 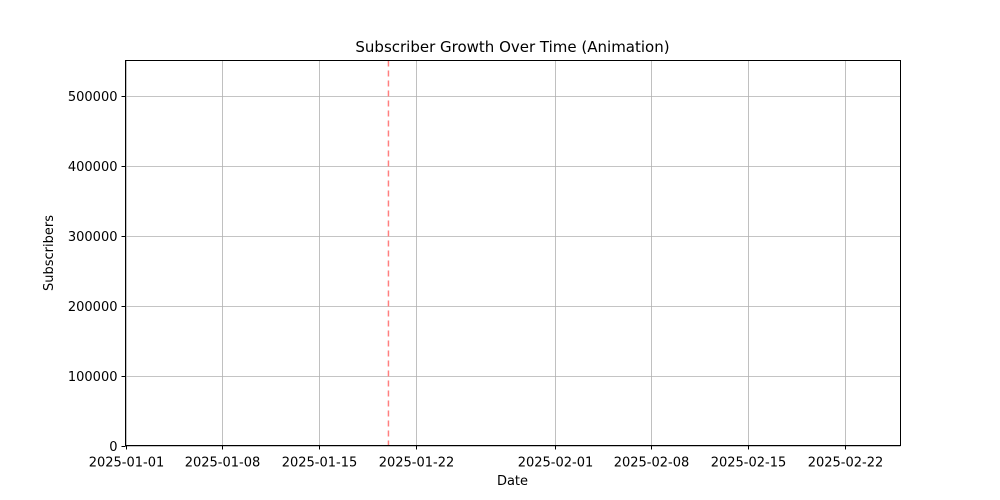 What do you see at coordinates (512, 47) in the screenshot?
I see `chart-title: Subscriber Growth Over Time (Animation)` at bounding box center [512, 47].